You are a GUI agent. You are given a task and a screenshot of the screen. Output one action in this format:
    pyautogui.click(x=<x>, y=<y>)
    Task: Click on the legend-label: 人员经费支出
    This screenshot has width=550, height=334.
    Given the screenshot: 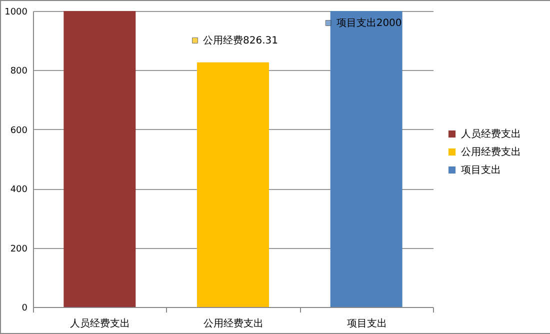 What is the action you would take?
    pyautogui.click(x=491, y=134)
    